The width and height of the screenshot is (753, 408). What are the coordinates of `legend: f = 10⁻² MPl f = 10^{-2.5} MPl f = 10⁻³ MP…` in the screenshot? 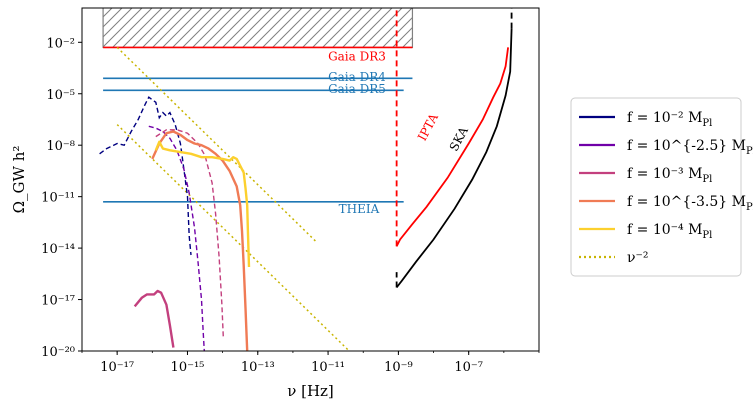 It's located at (661, 187).